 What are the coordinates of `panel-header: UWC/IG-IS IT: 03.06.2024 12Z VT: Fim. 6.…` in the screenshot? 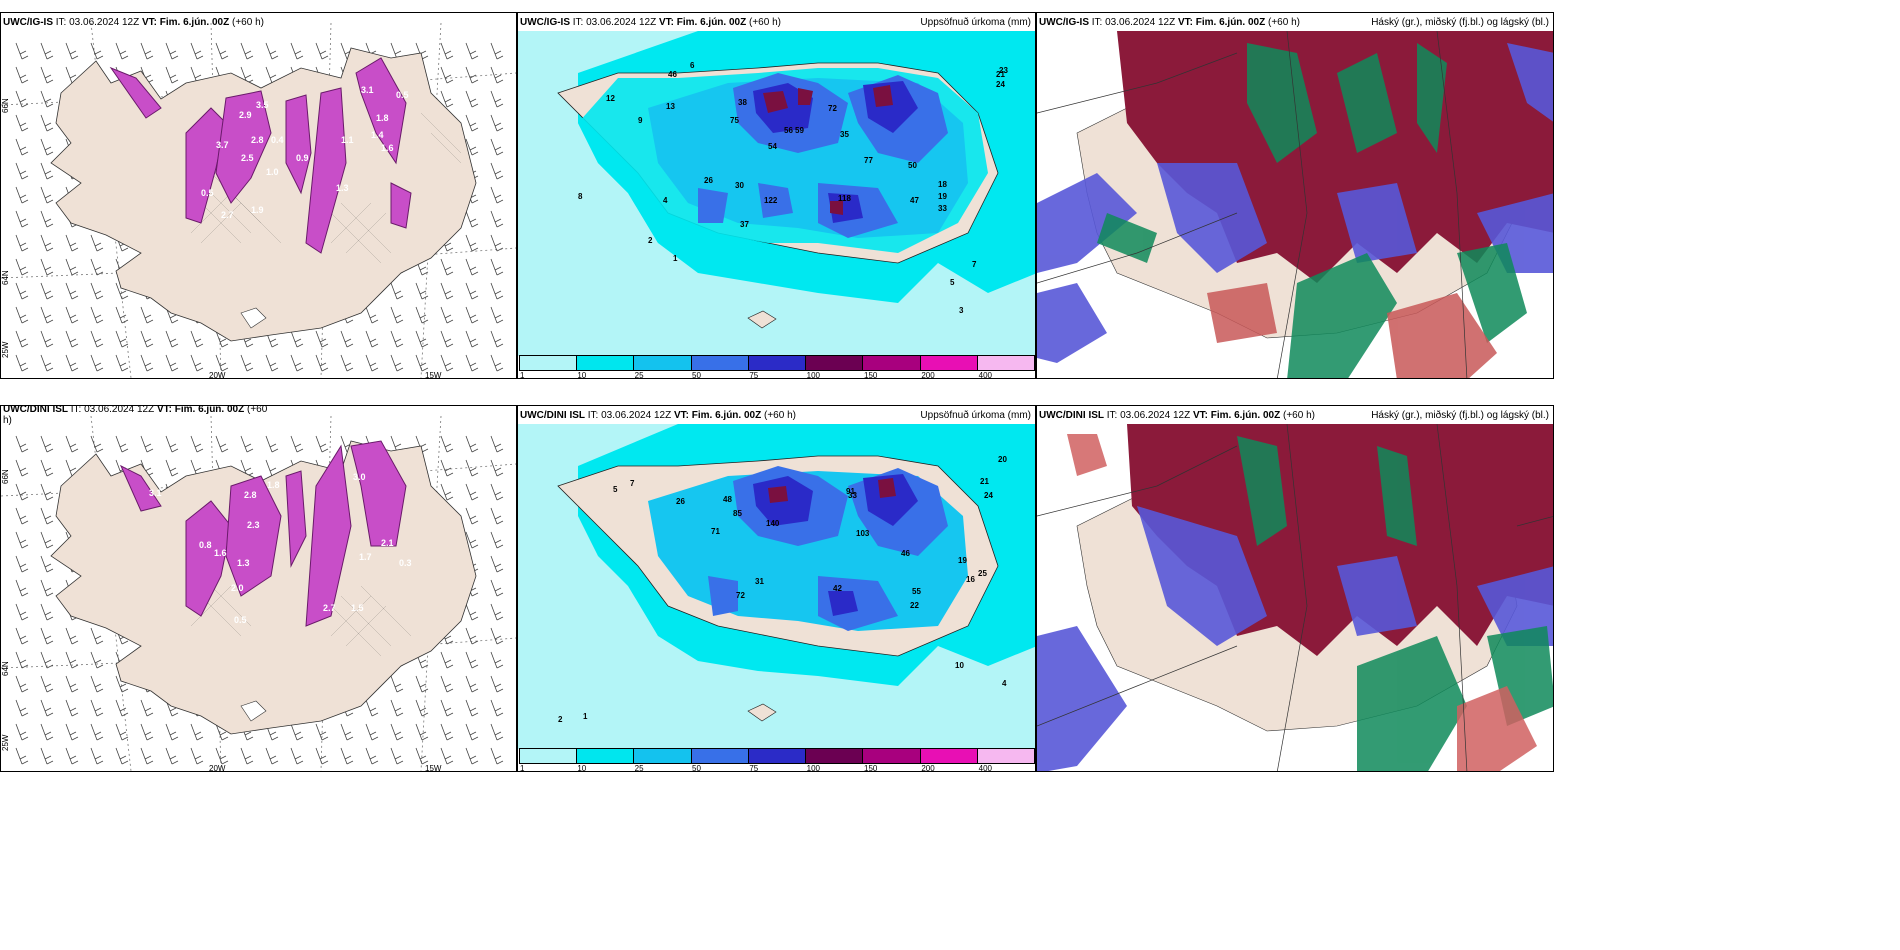 It's located at (133, 22).